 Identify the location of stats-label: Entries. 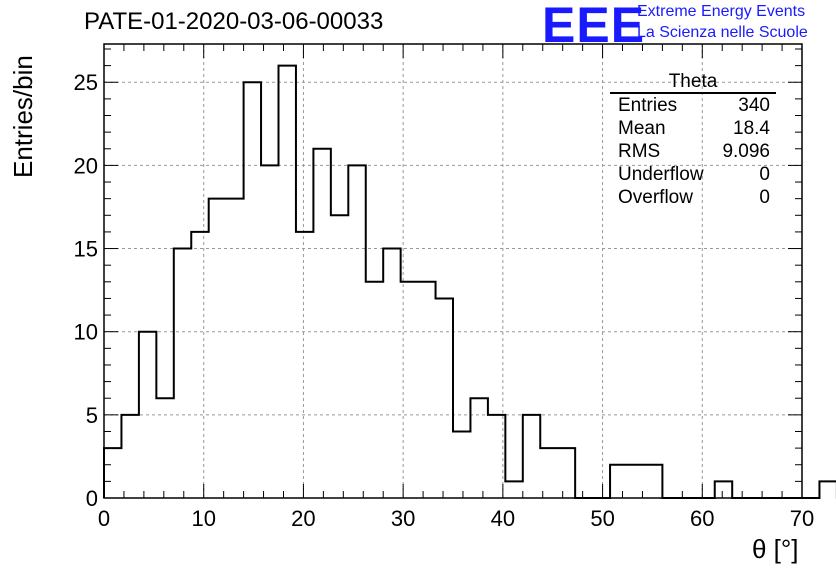
(648, 105).